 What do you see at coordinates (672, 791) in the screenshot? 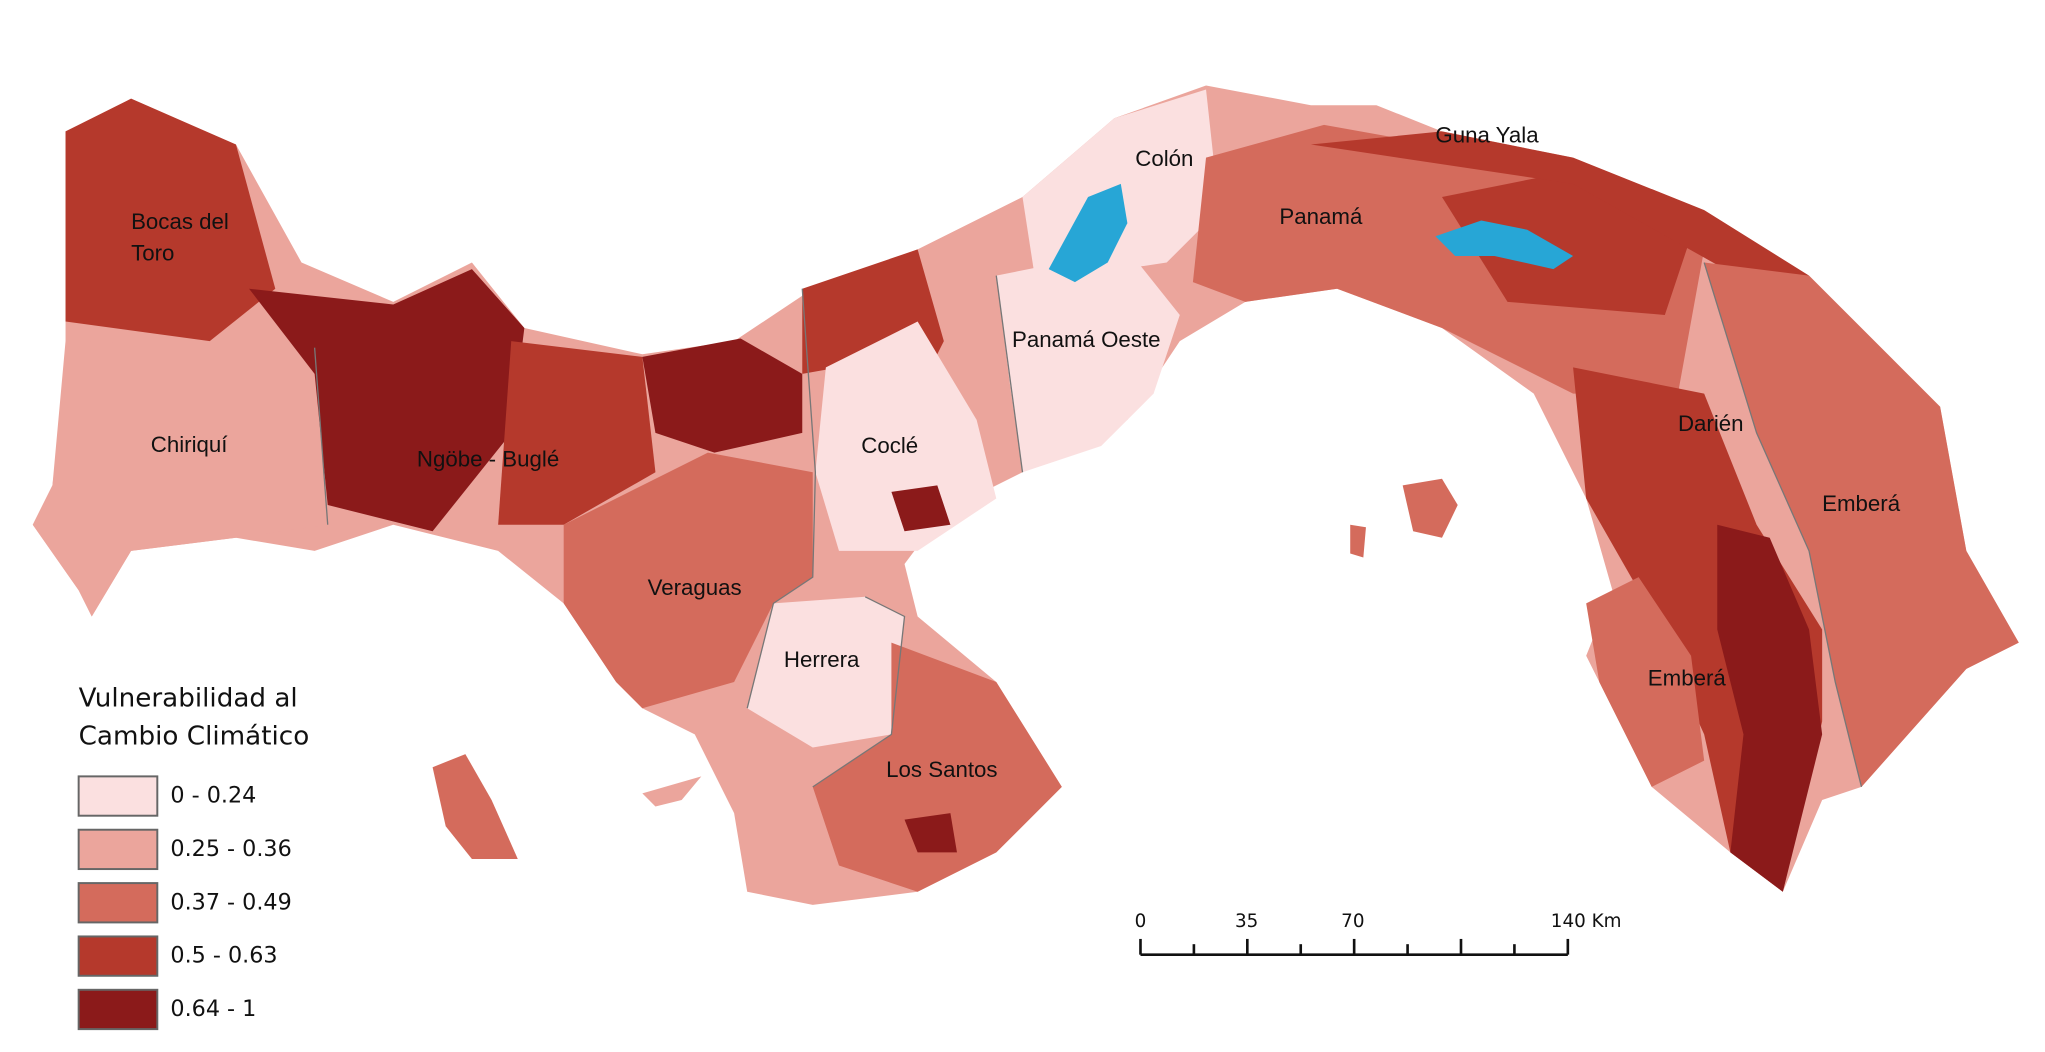
I see `island-cebaco` at bounding box center [672, 791].